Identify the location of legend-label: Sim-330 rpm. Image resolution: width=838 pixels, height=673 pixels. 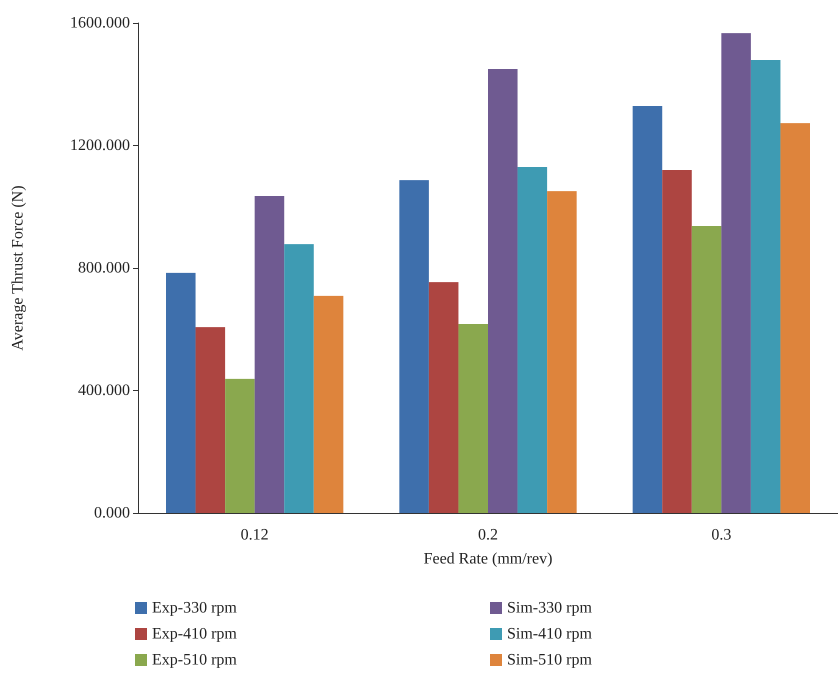
(549, 608).